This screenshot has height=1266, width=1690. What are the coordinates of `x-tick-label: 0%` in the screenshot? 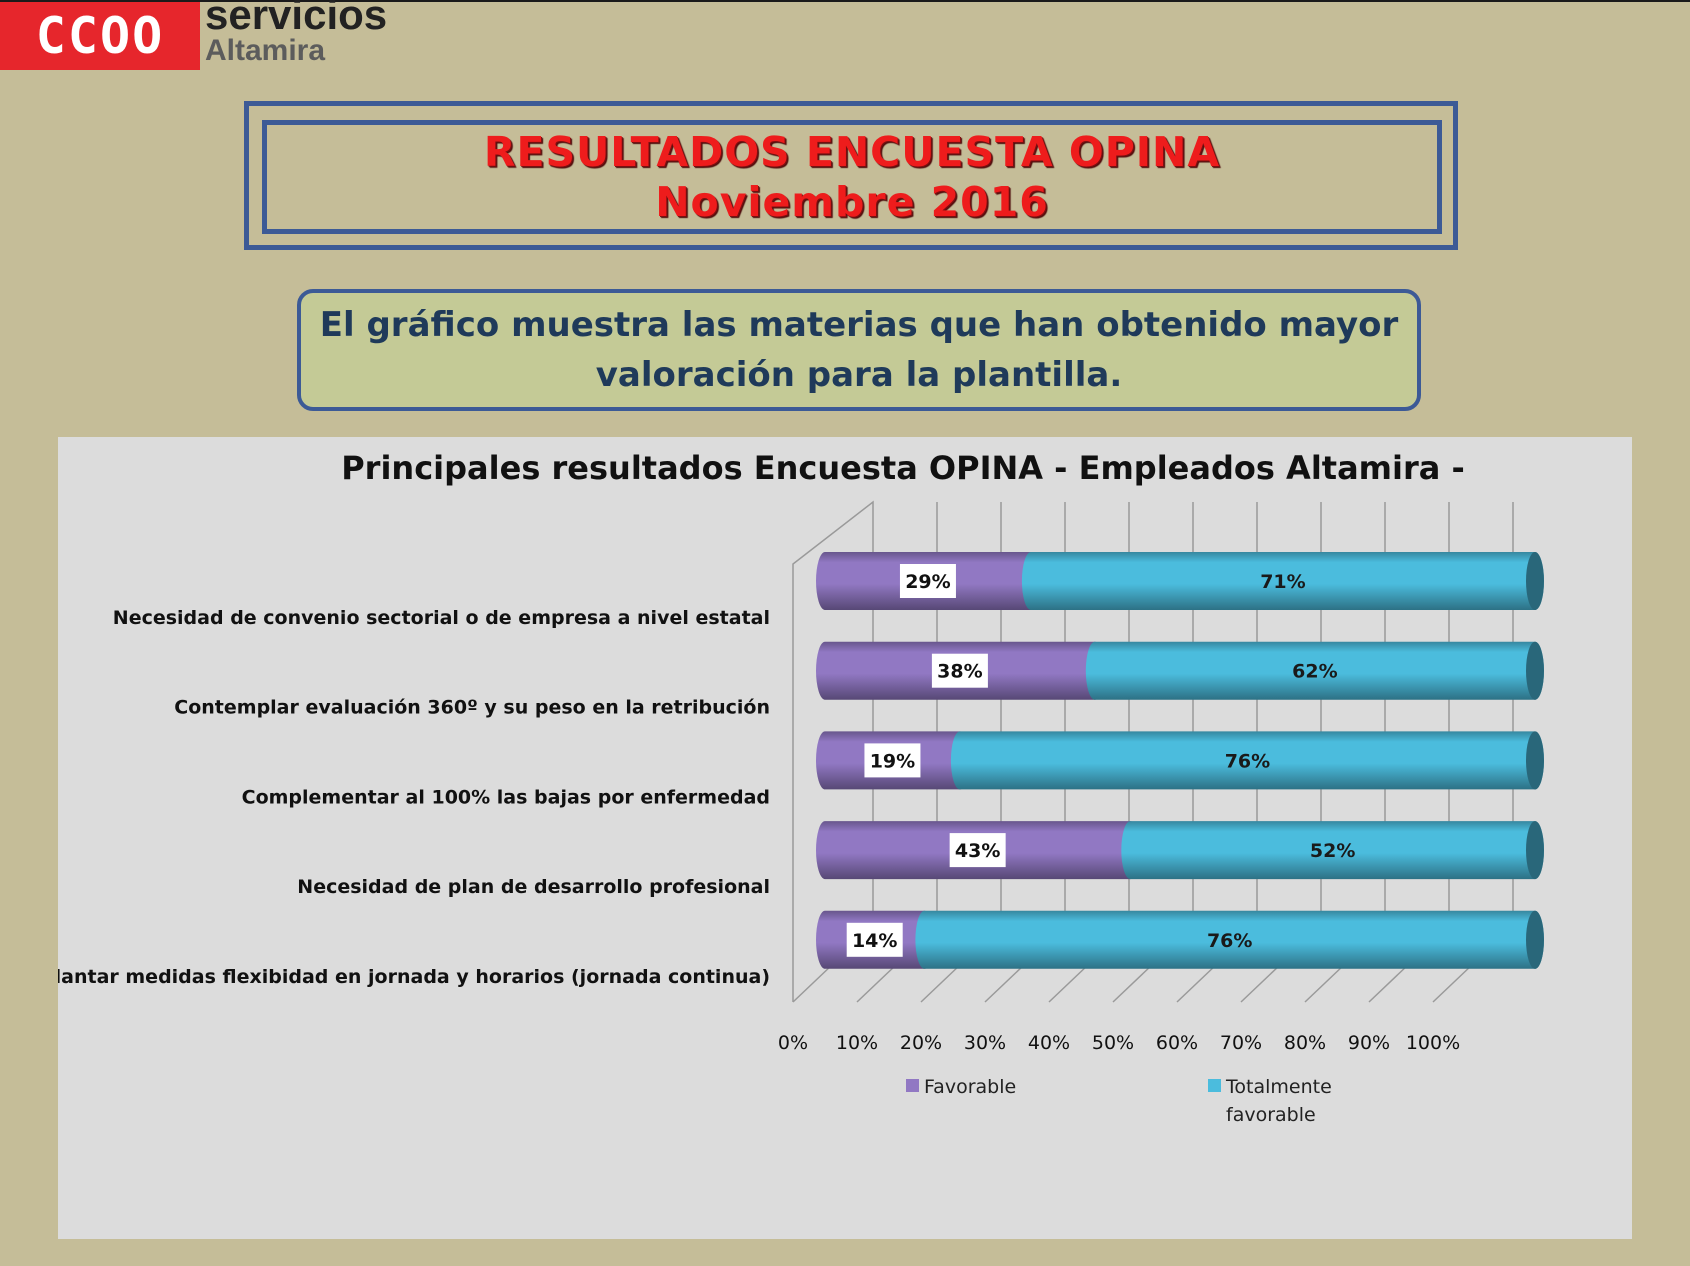 It's located at (793, 1043).